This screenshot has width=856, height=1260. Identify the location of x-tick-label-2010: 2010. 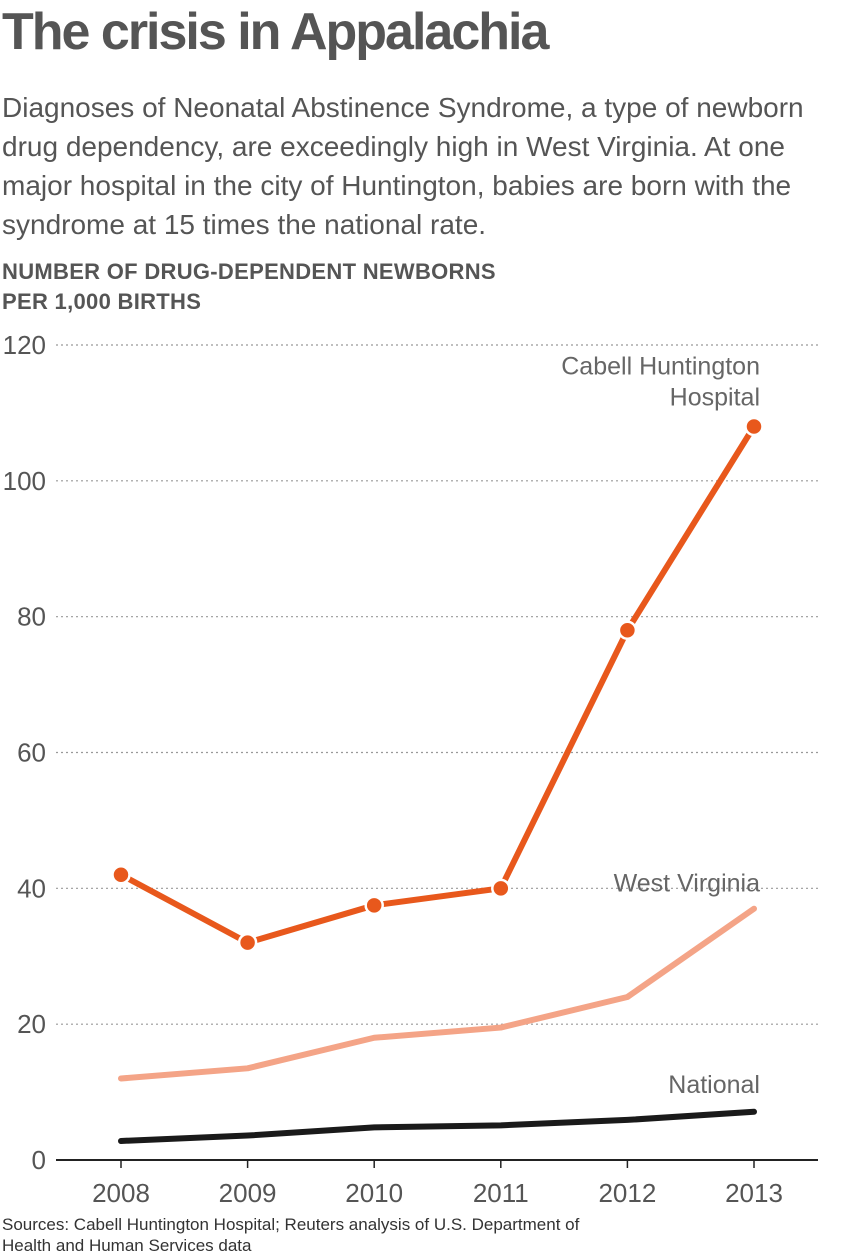
(374, 1191).